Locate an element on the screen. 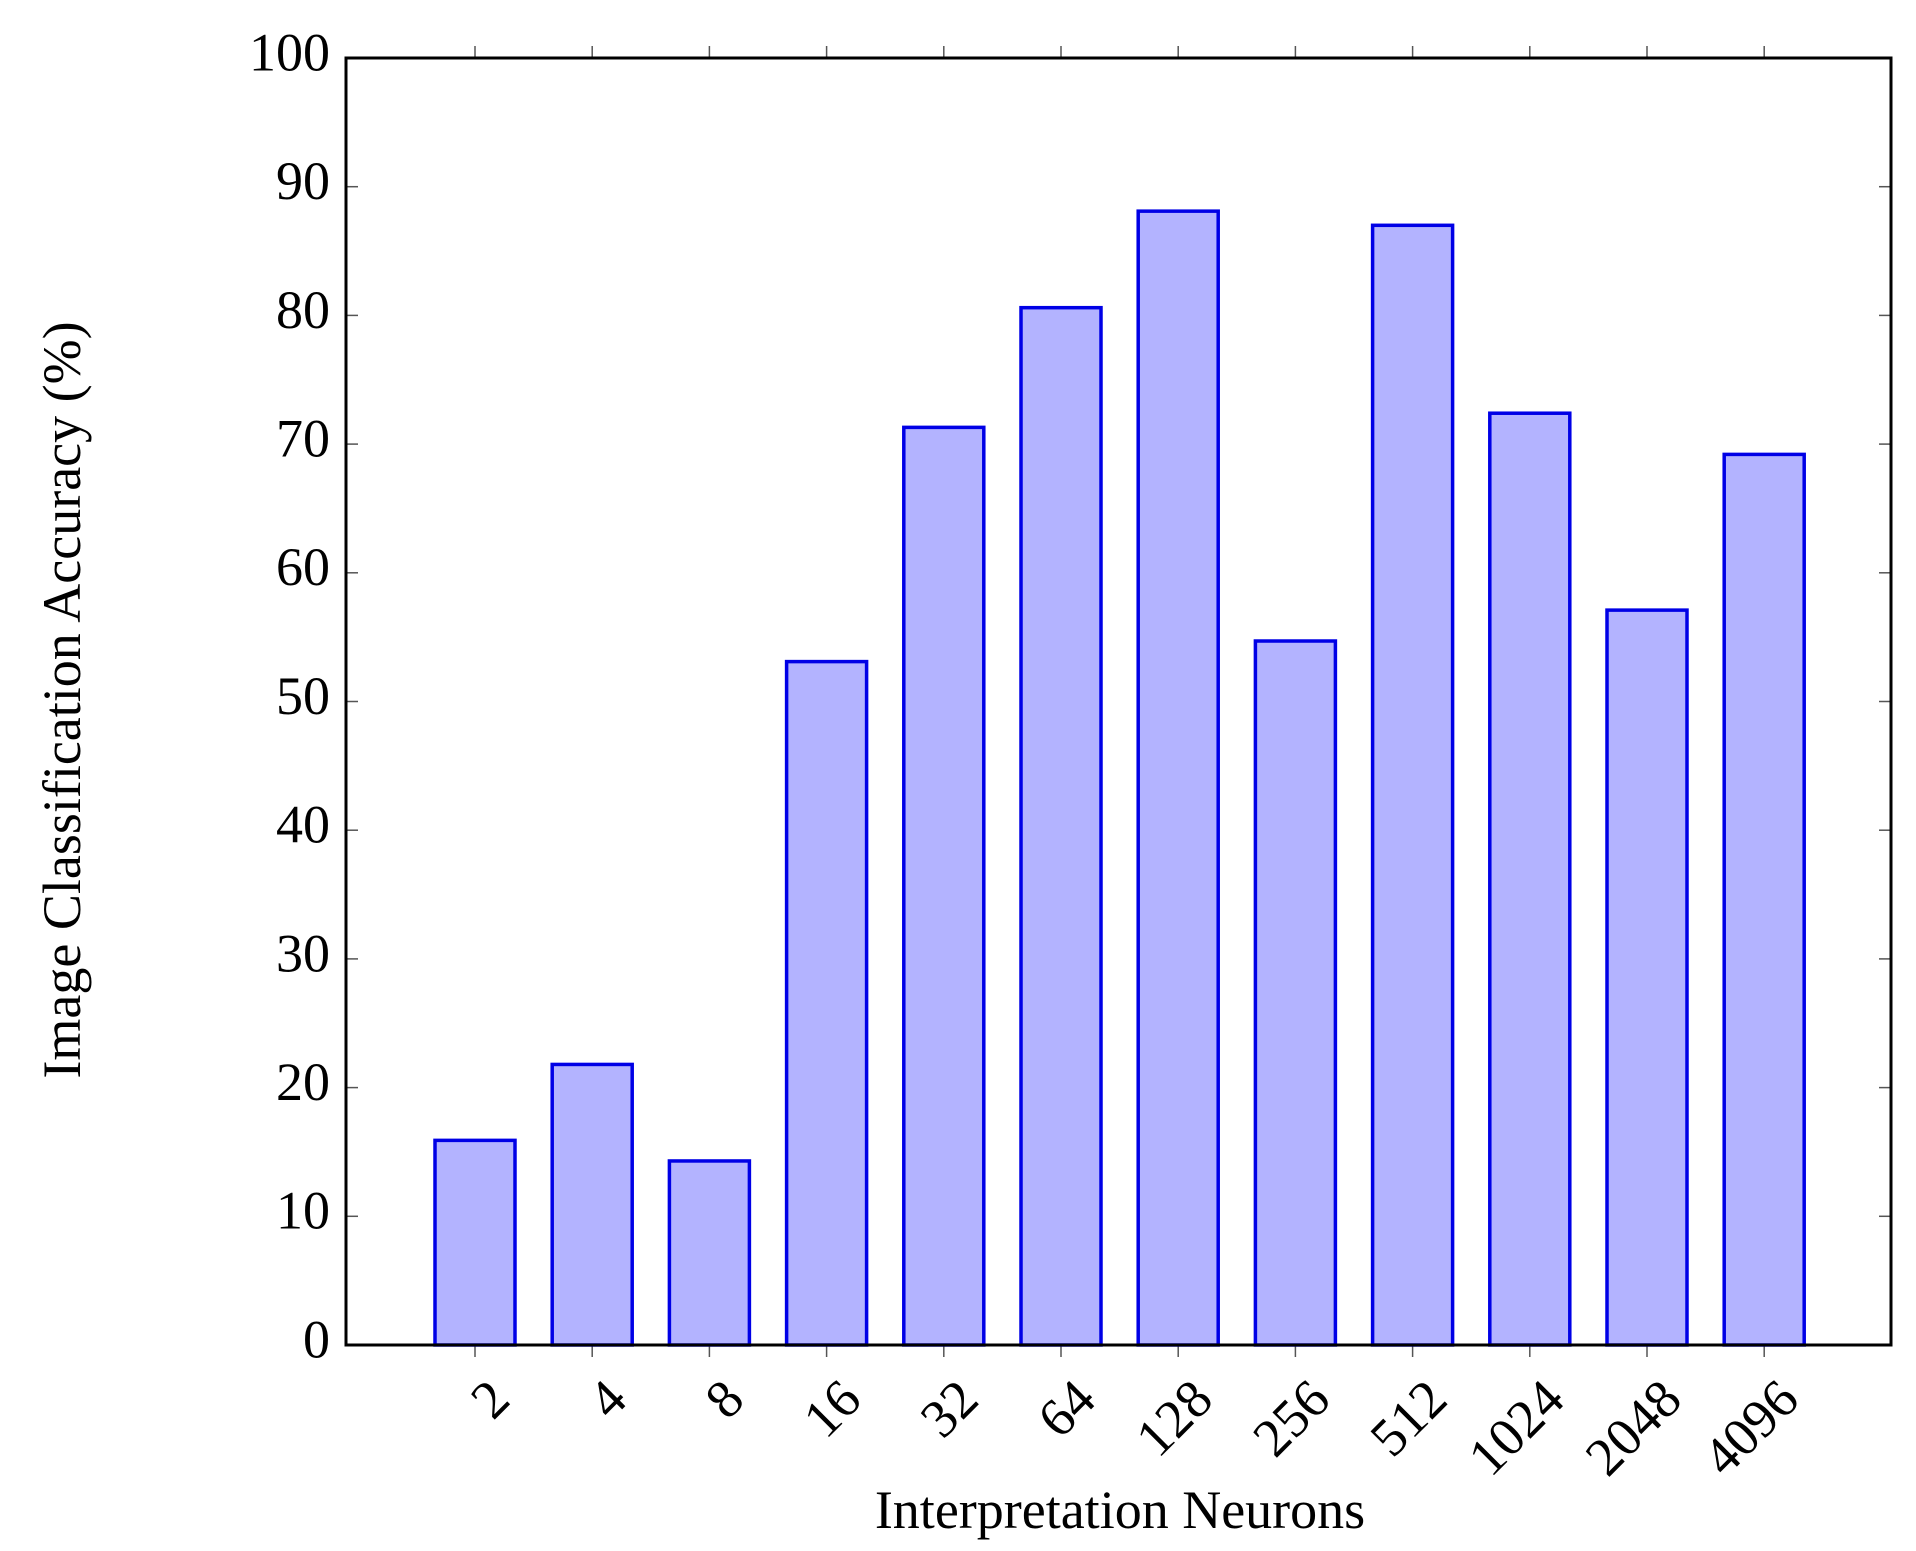 The width and height of the screenshot is (1916, 1551). x-tick-label: 16 is located at coordinates (832, 1408).